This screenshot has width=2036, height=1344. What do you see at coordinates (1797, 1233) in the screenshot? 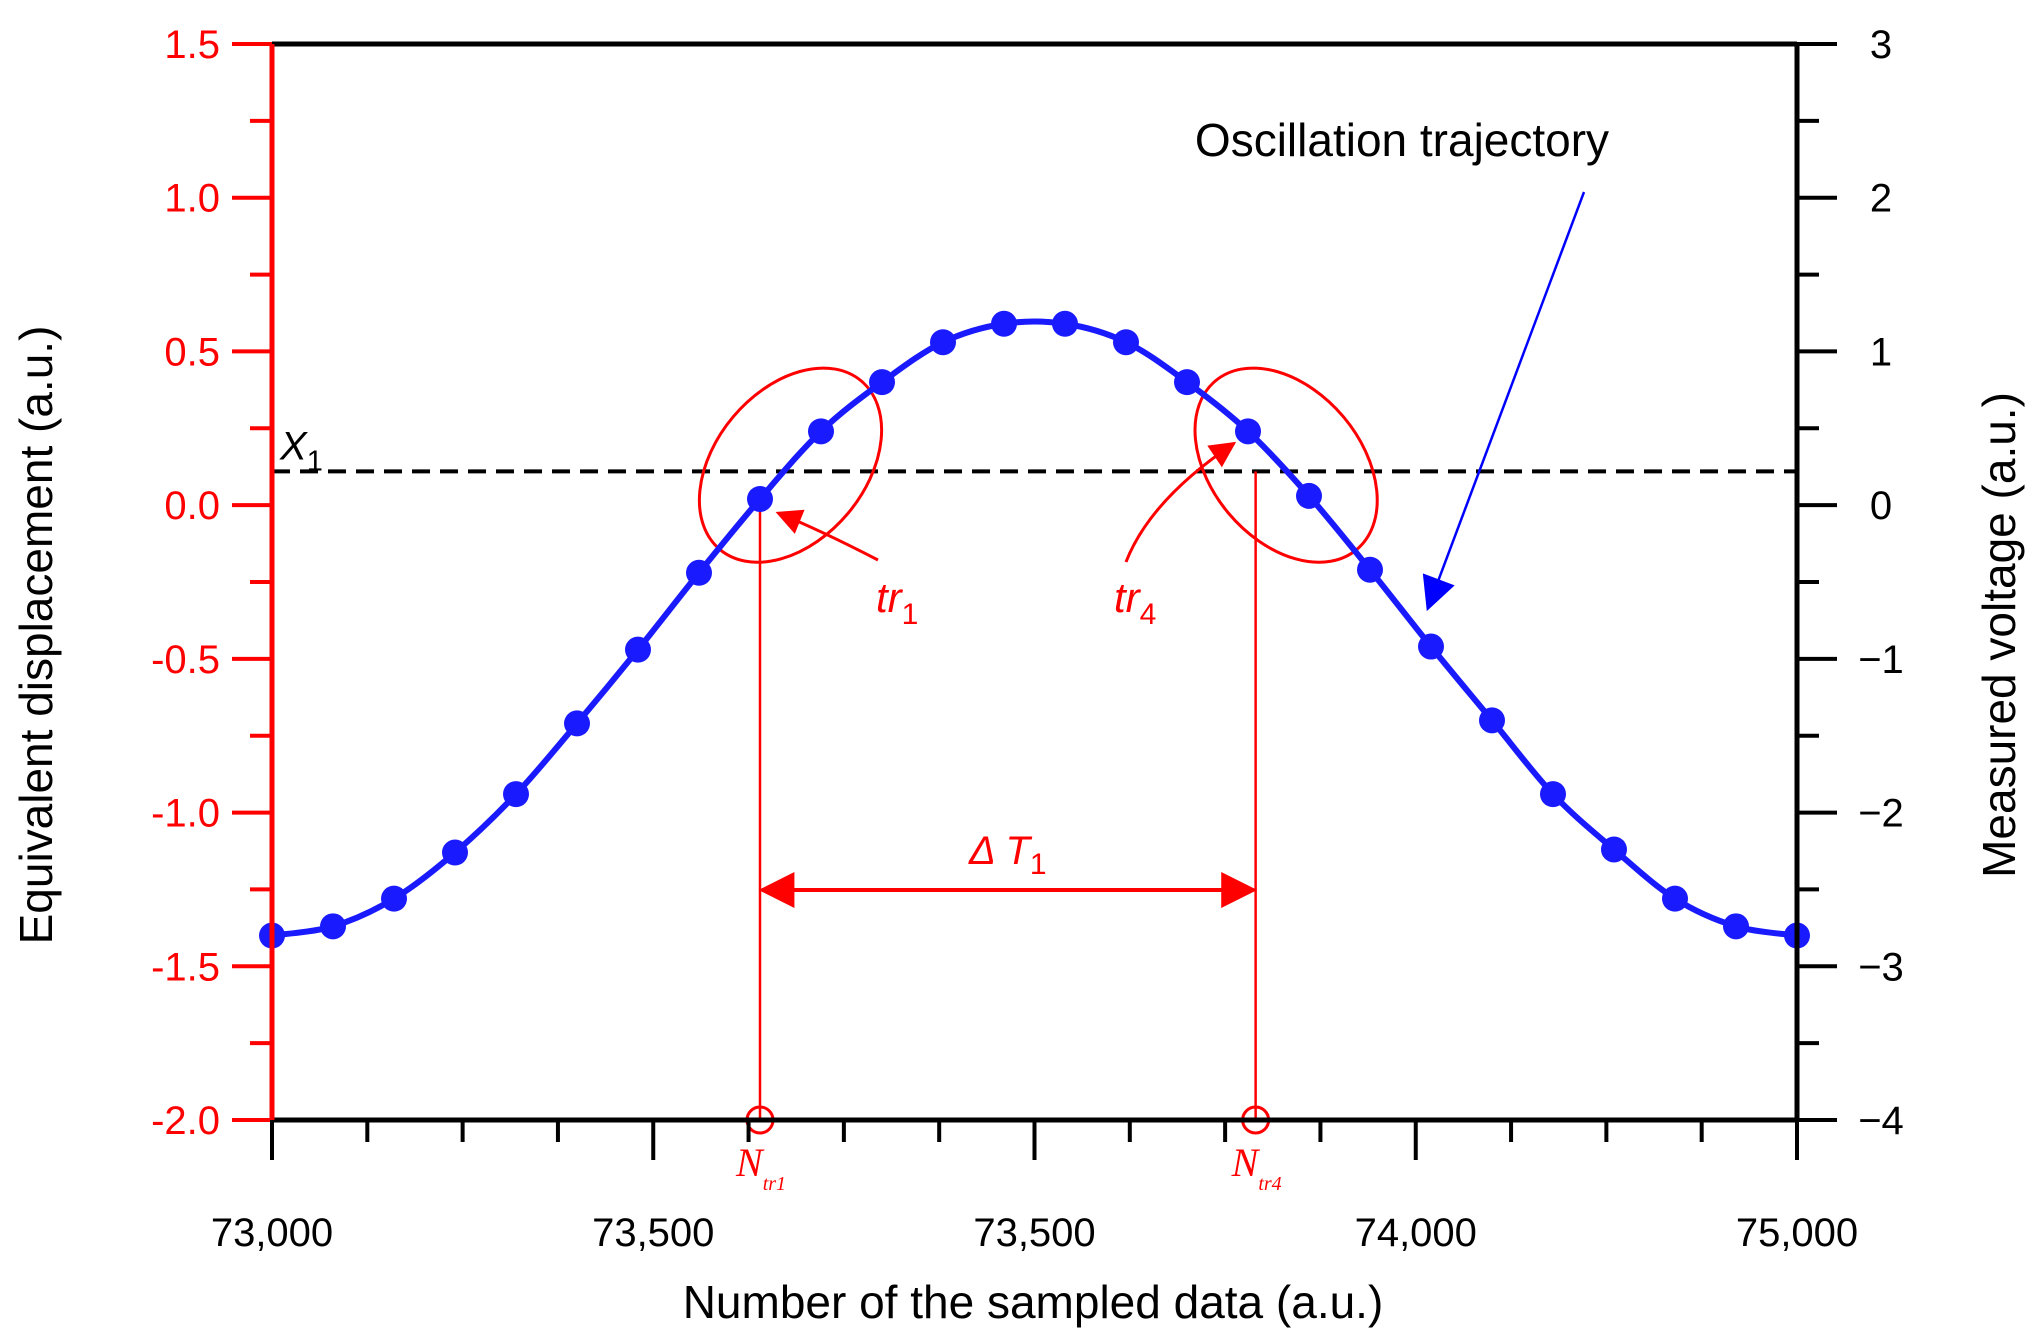
I see `x-tick-label: 75,000` at bounding box center [1797, 1233].